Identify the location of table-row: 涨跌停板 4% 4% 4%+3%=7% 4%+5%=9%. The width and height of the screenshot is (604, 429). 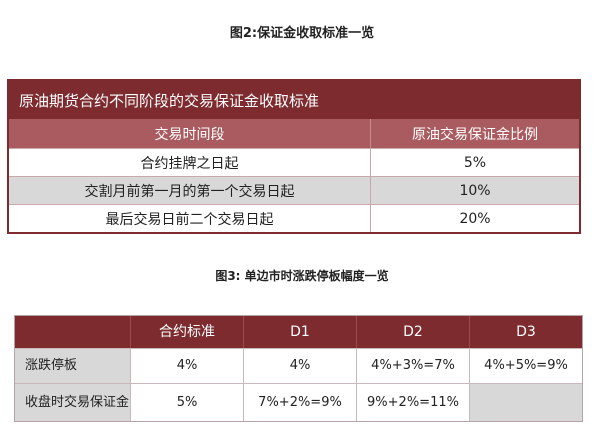
(298, 365).